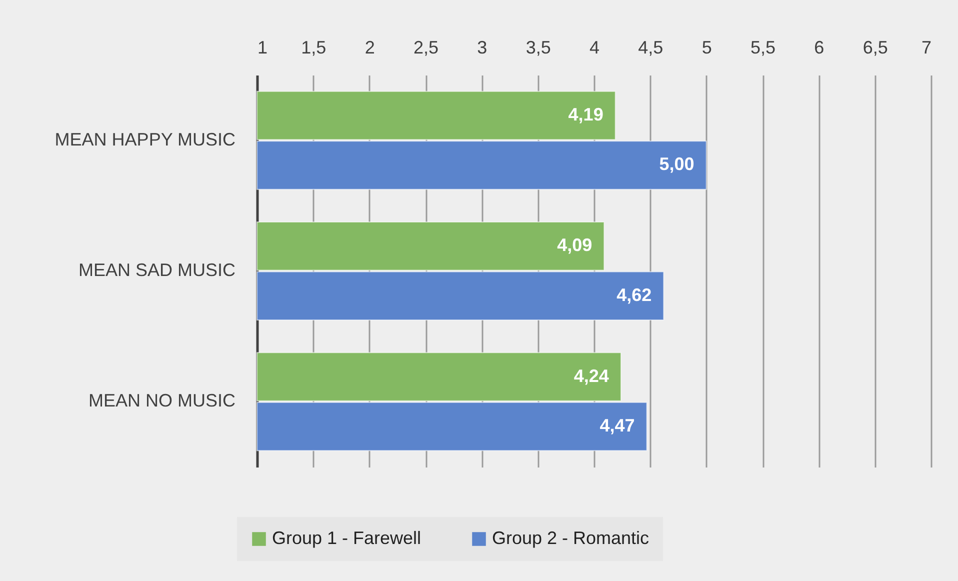 This screenshot has width=958, height=581. What do you see at coordinates (591, 376) in the screenshot?
I see `data-label: 4,24` at bounding box center [591, 376].